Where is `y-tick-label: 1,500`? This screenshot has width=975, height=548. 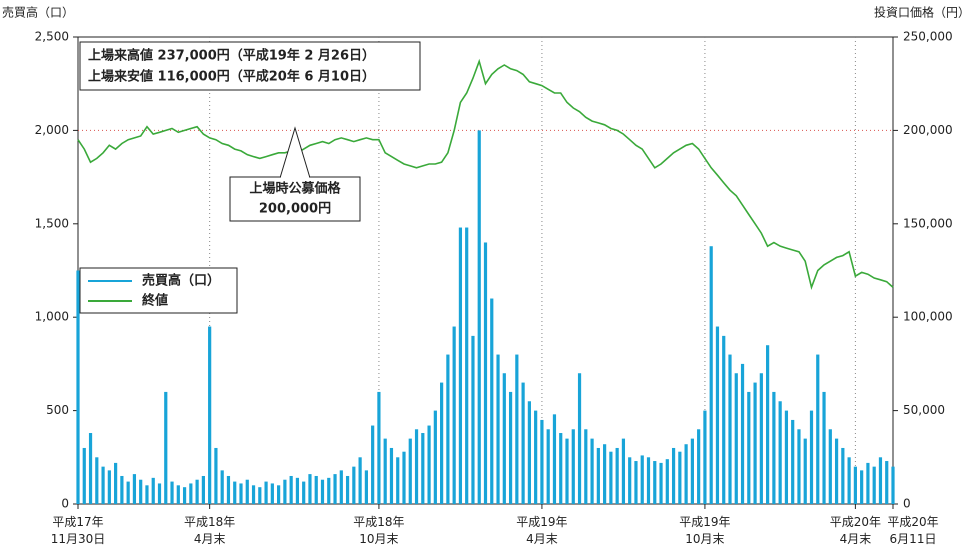
y-tick-label: 1,500 is located at coordinates (52, 223).